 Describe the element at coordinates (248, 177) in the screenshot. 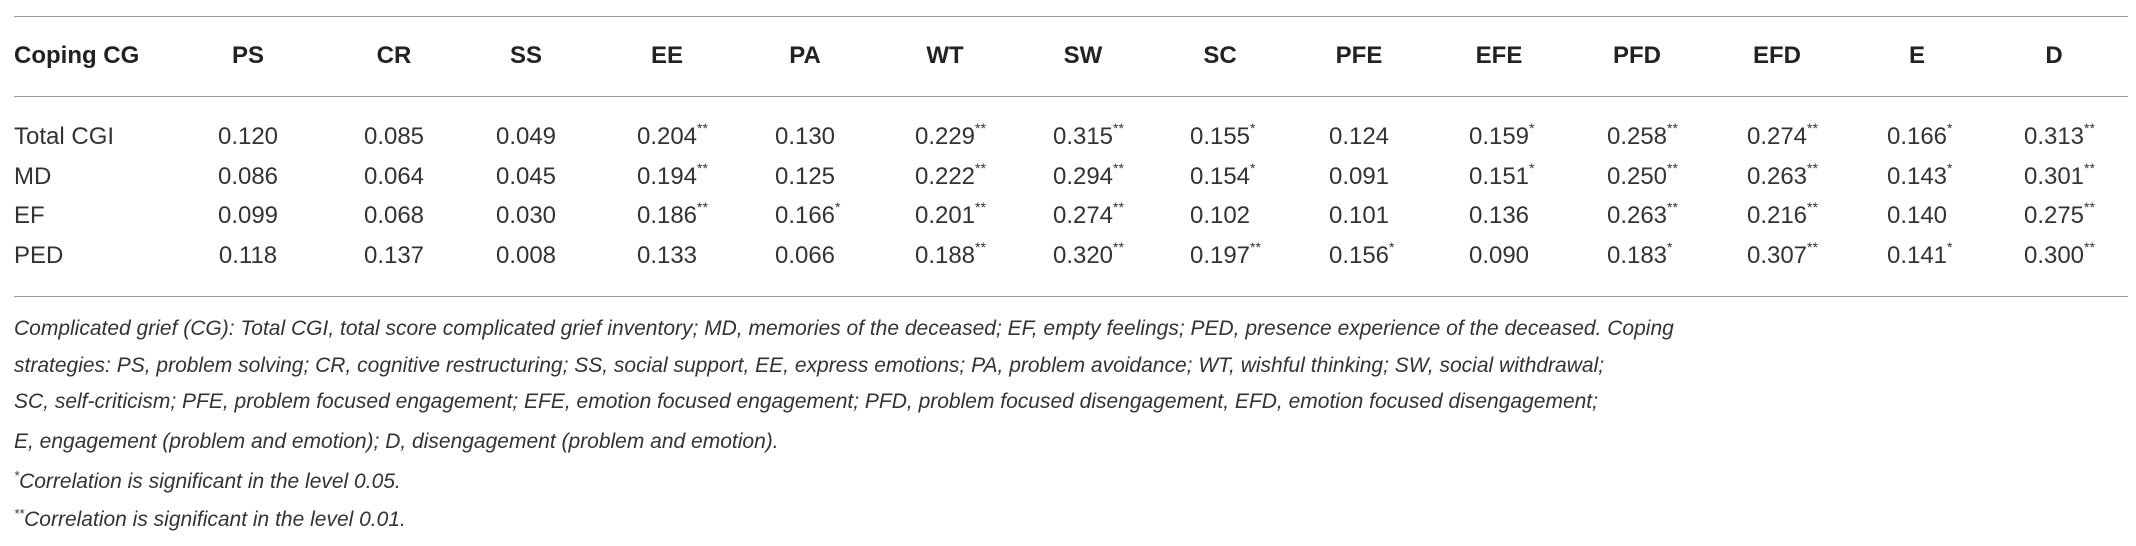

I see `cell: 0.086` at that location.